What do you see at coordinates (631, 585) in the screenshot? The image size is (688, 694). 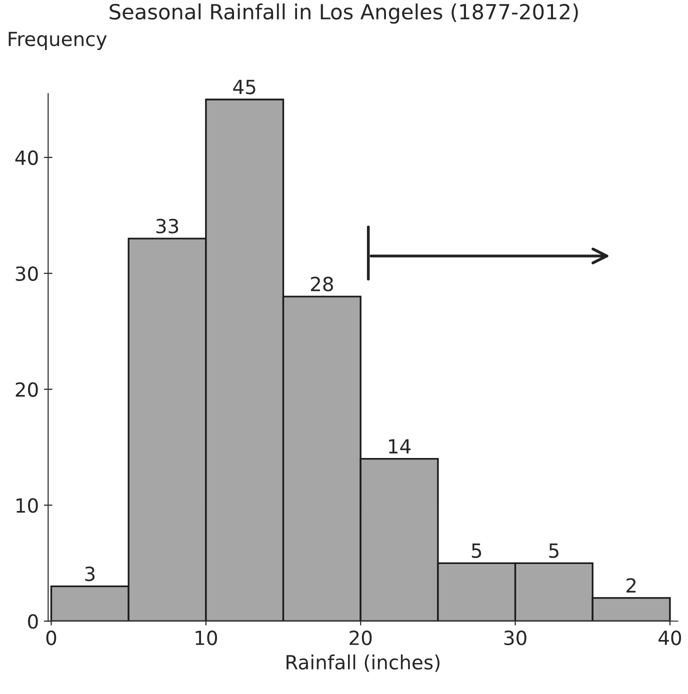 I see `data-label: 2` at bounding box center [631, 585].